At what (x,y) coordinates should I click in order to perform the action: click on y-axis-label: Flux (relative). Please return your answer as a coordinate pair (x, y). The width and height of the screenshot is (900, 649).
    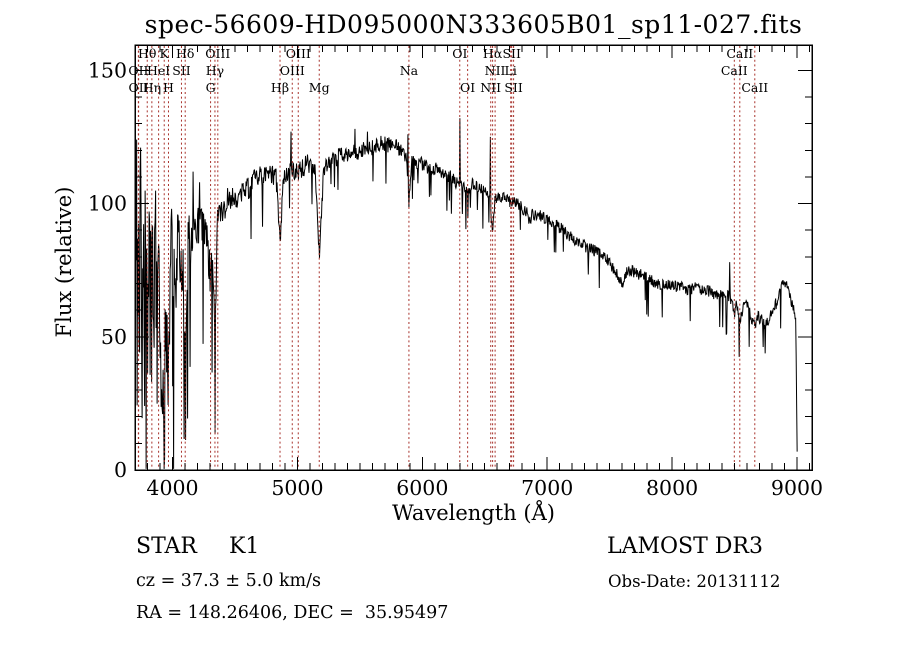
    Looking at the image, I should click on (64, 262).